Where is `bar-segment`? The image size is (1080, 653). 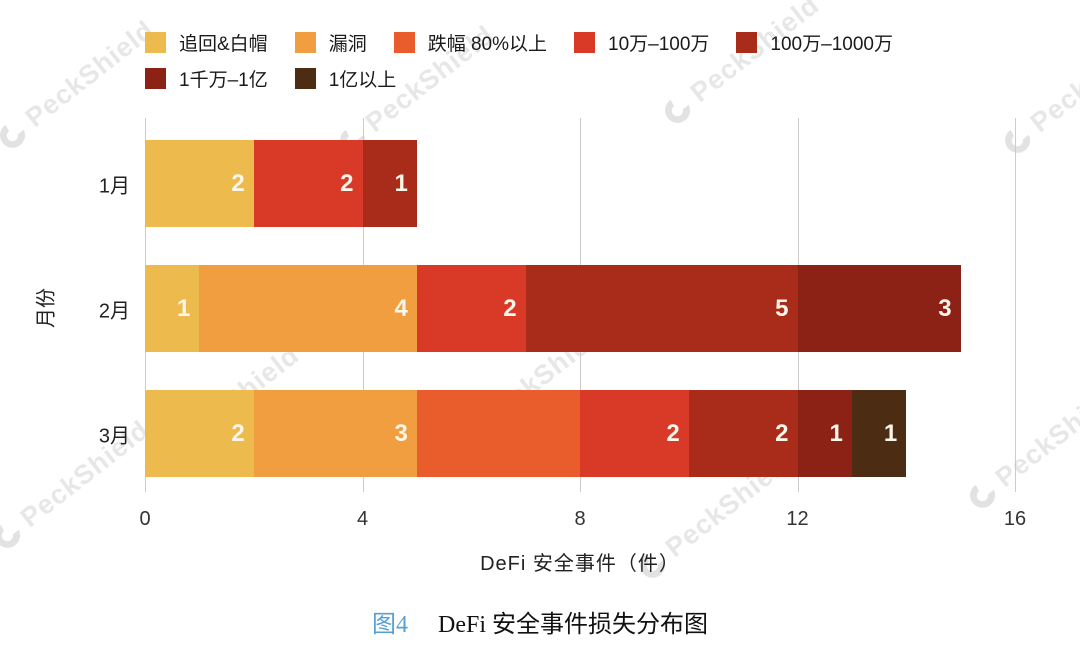
bar-segment is located at coordinates (498, 433).